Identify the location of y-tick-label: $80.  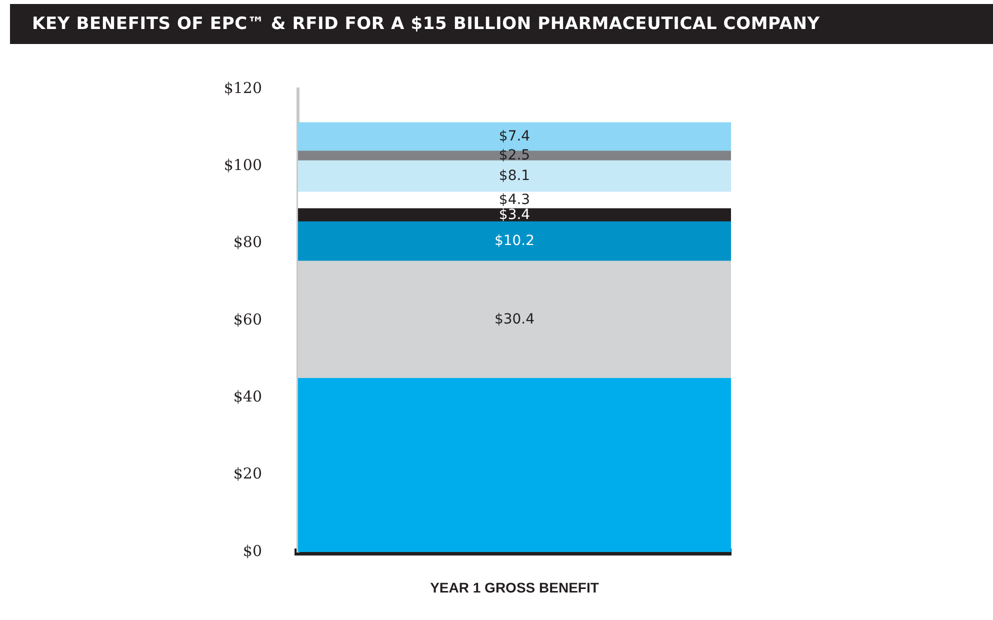
(247, 242).